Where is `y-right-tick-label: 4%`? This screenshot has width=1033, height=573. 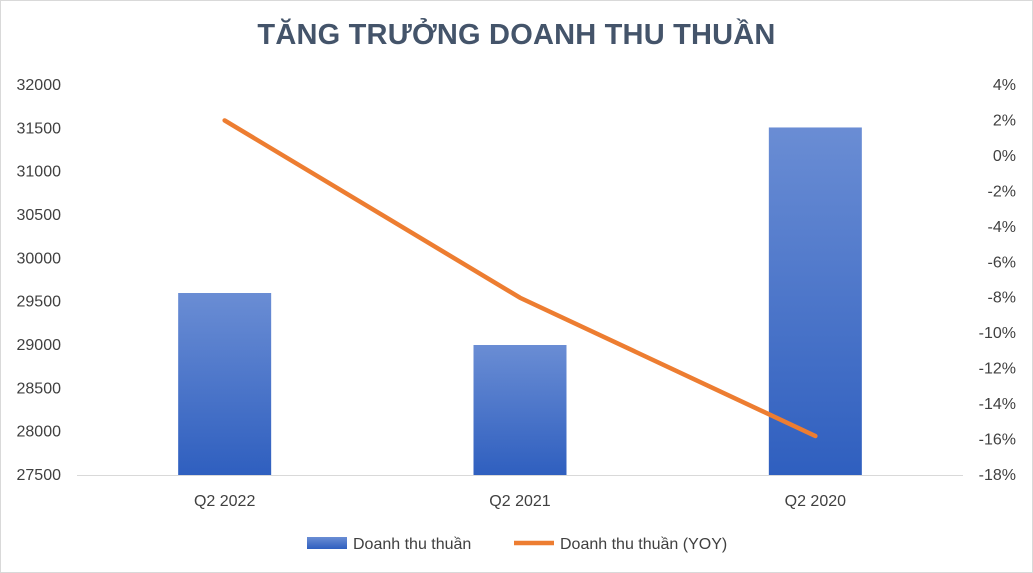
y-right-tick-label: 4% is located at coordinates (1004, 85).